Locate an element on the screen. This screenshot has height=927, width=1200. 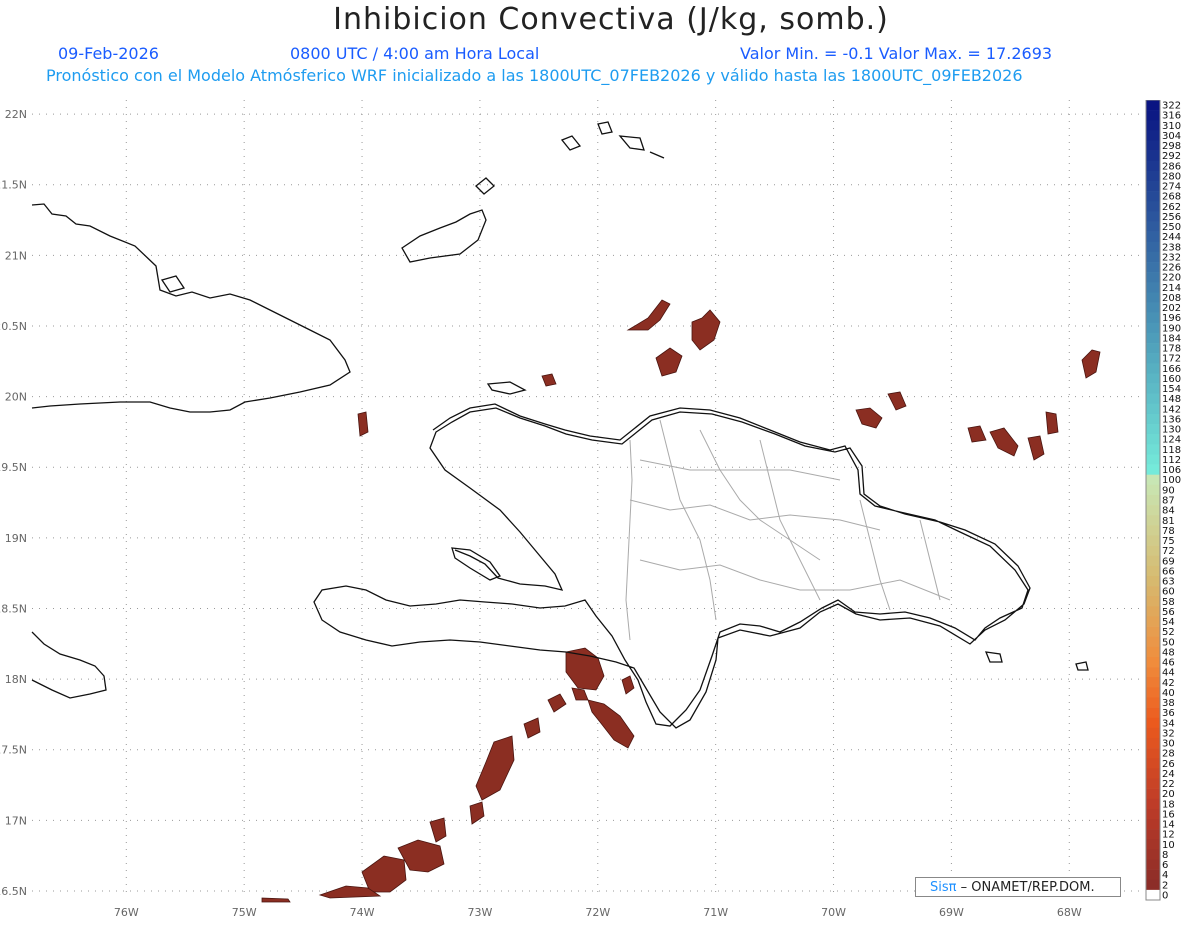
lat-tick-label: 22N is located at coordinates (16, 114).